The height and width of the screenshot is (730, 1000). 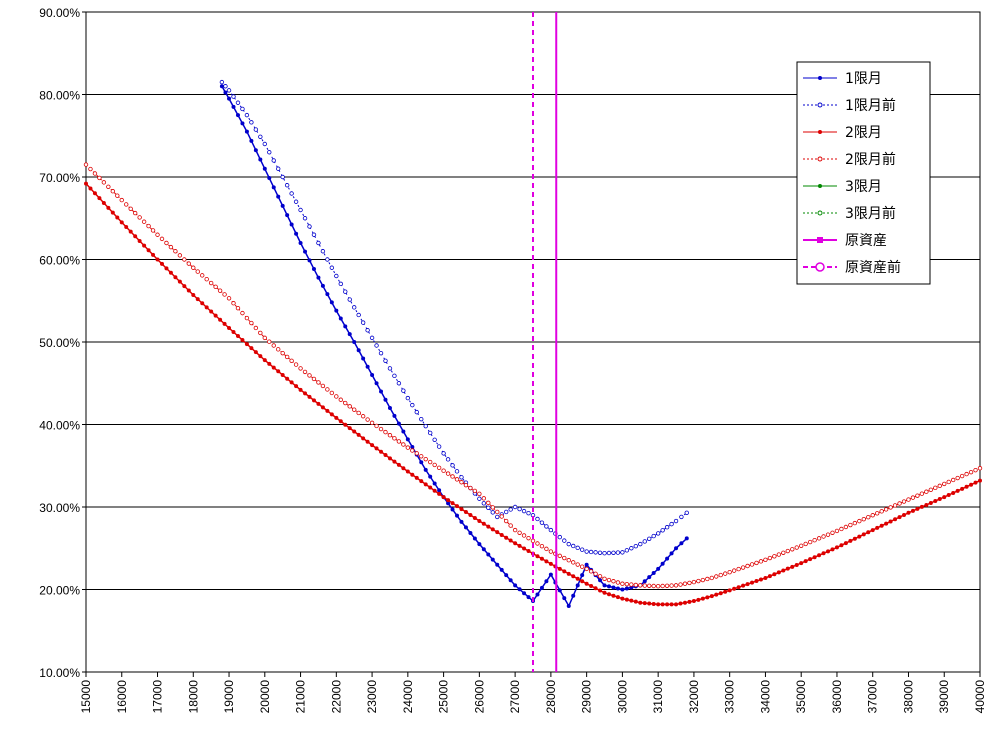 What do you see at coordinates (658, 697) in the screenshot?
I see `x-tick-label: 31000` at bounding box center [658, 697].